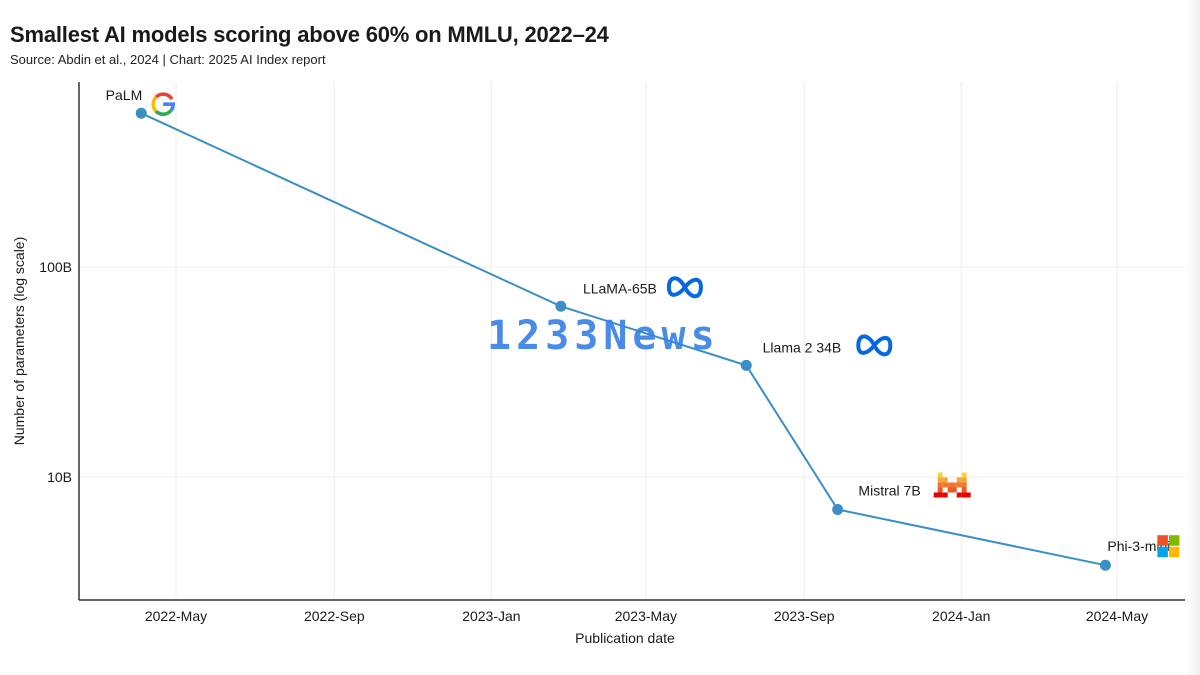 Image resolution: width=1200 pixels, height=675 pixels. Describe the element at coordinates (889, 491) in the screenshot. I see `point-label: Mistral 7B` at that location.